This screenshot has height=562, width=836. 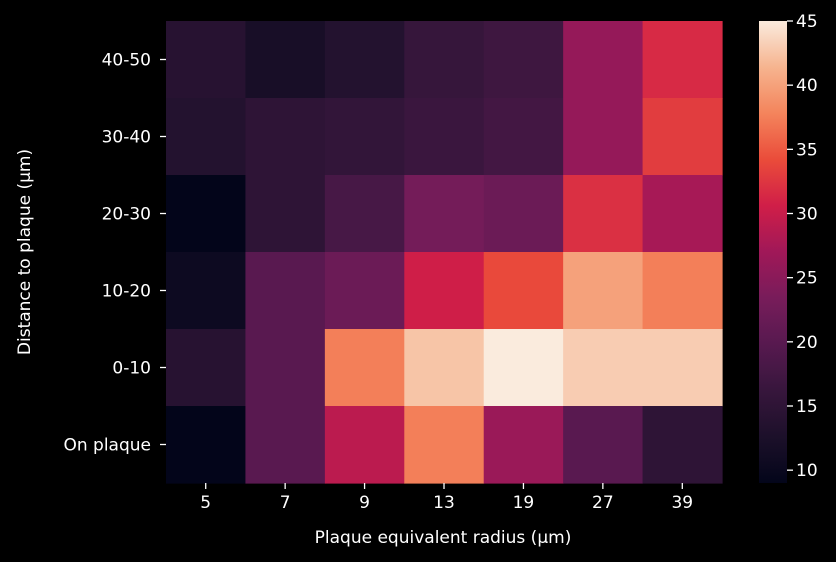 I want to click on colorbar-tick-label: 35, so click(x=807, y=150).